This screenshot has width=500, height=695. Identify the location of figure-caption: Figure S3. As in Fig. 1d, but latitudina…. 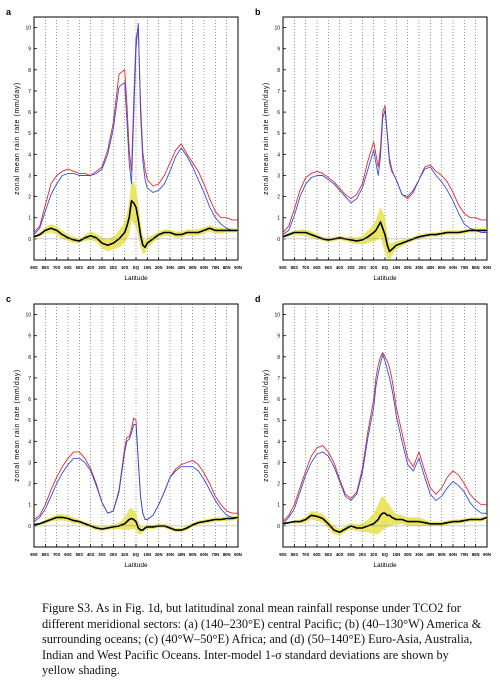
(268, 640).